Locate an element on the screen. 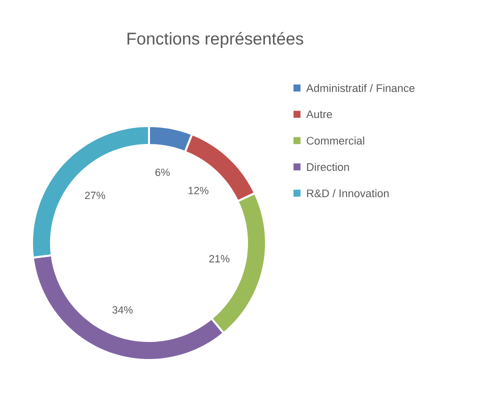 The height and width of the screenshot is (402, 491). data-label: 12% is located at coordinates (198, 190).